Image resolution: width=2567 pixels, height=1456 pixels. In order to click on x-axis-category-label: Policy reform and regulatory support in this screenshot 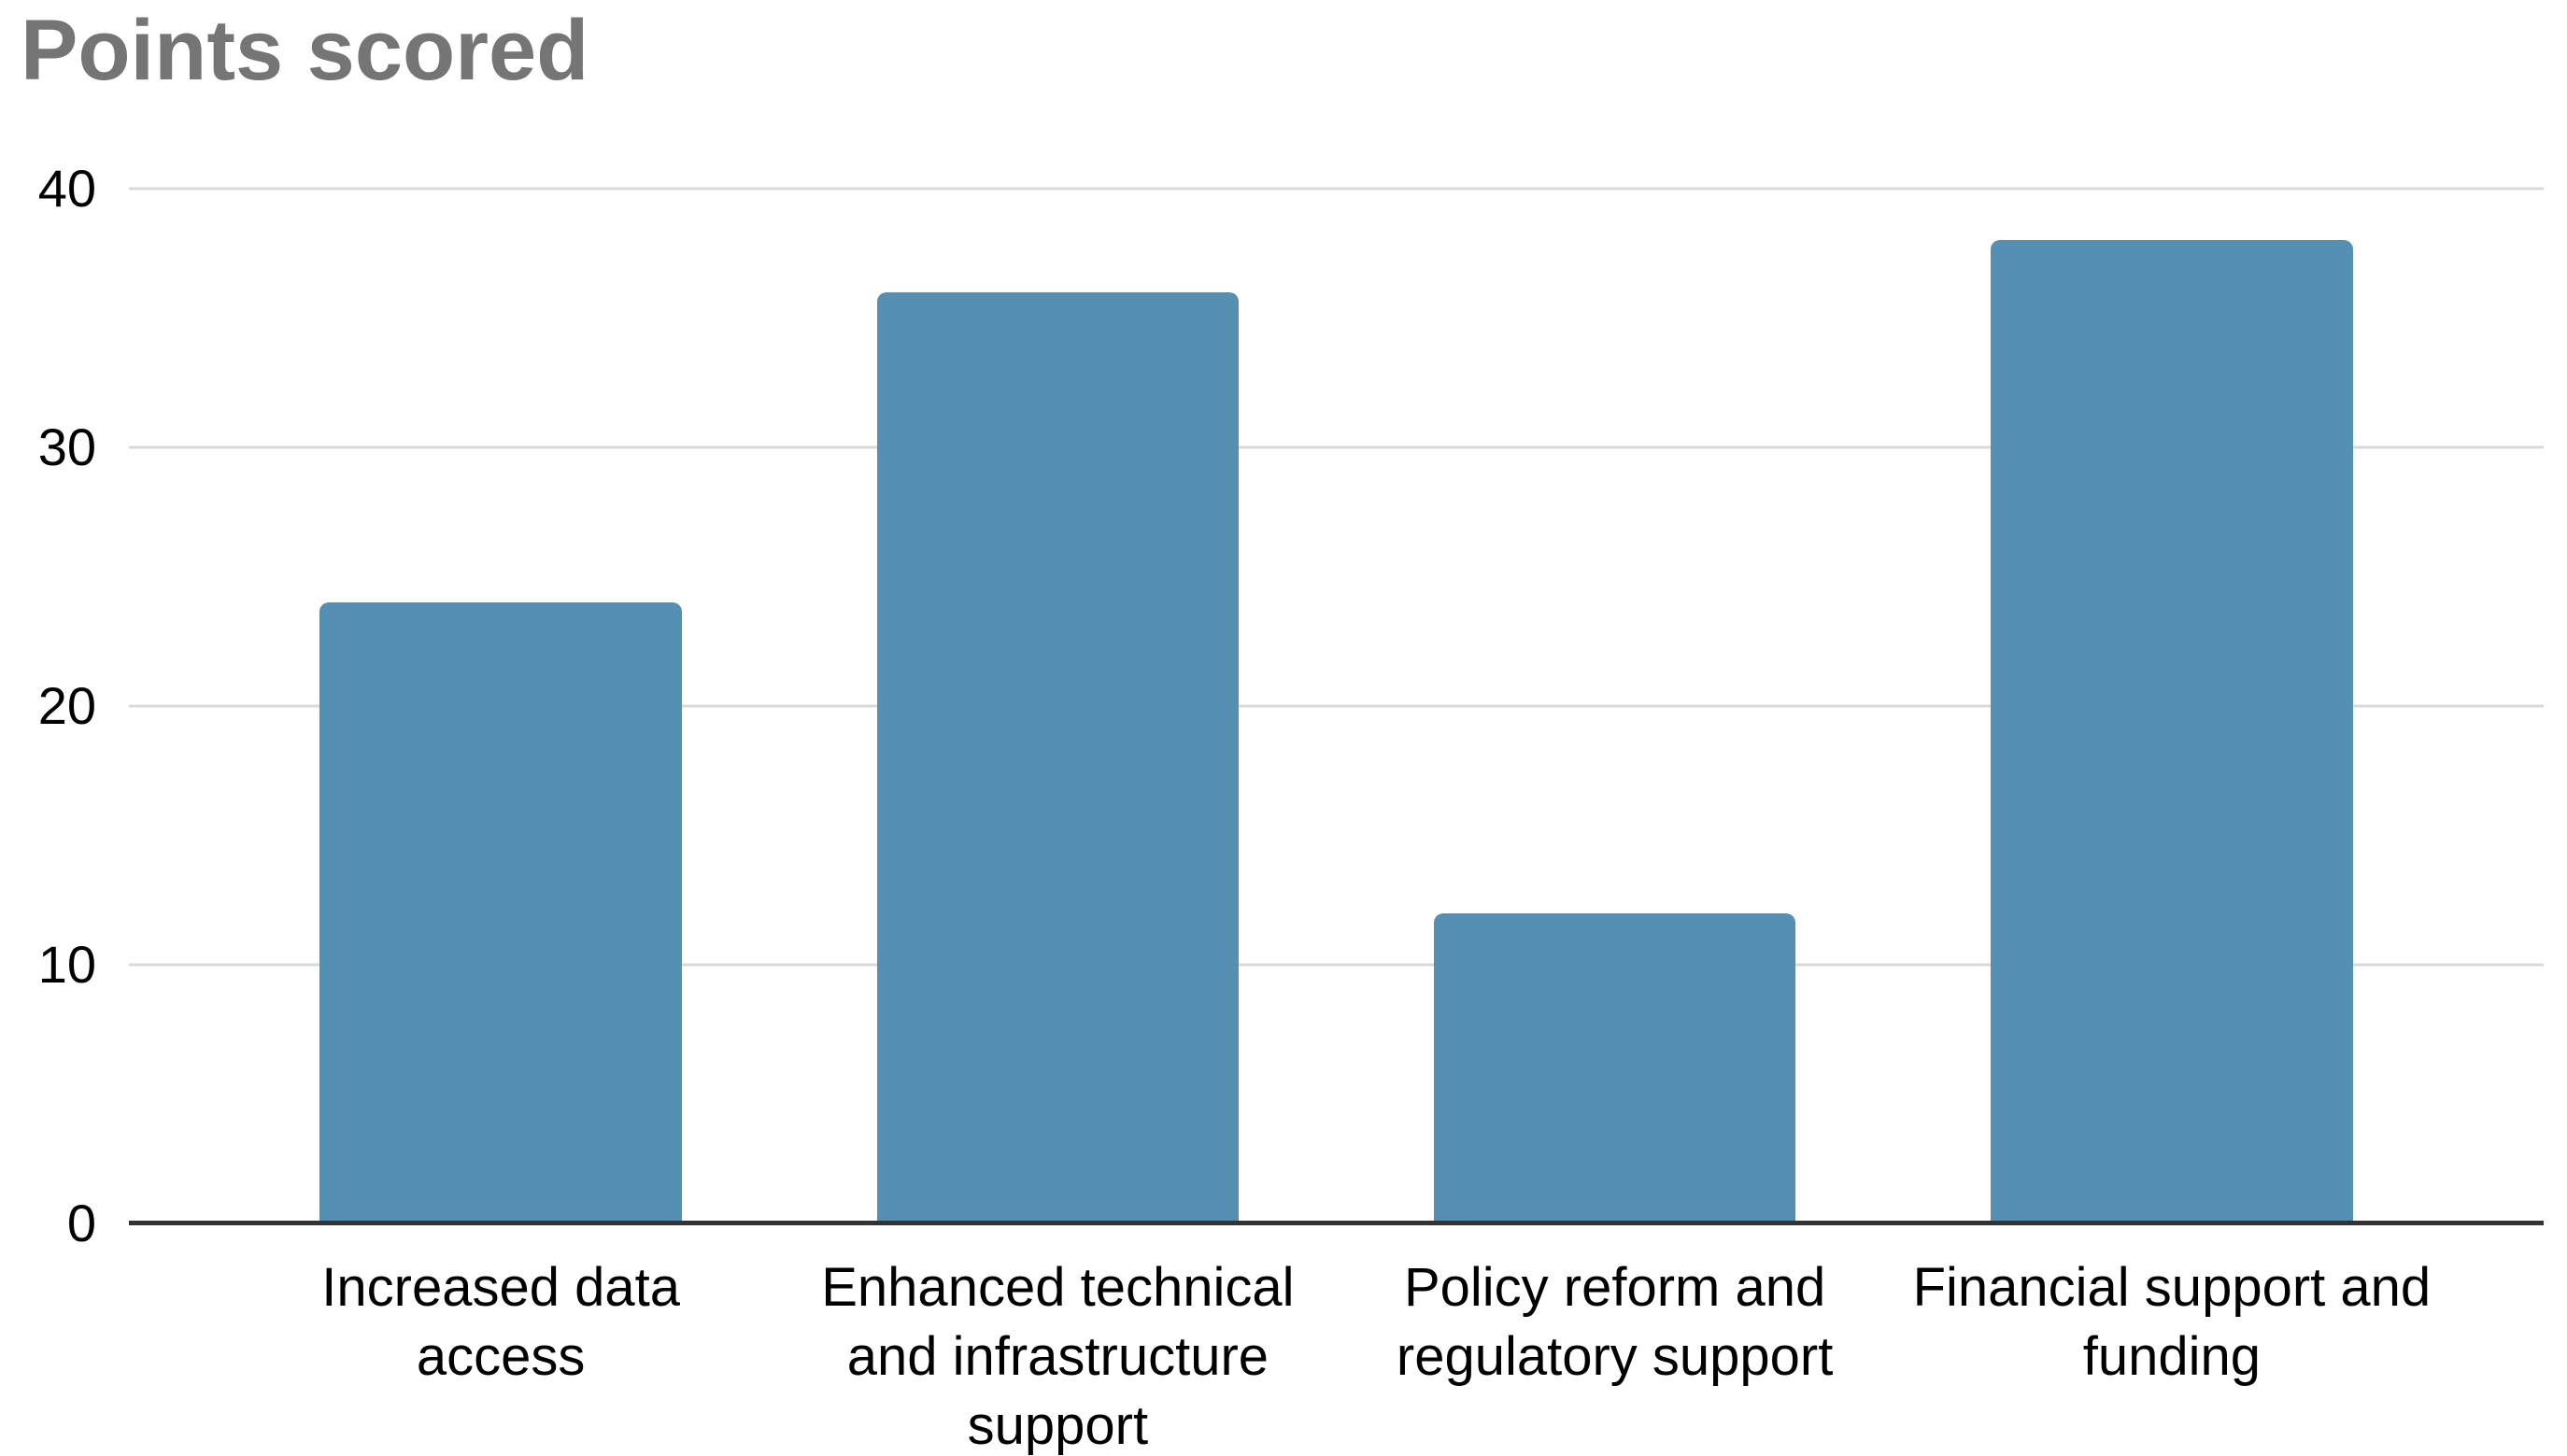, I will do `click(1615, 1322)`.